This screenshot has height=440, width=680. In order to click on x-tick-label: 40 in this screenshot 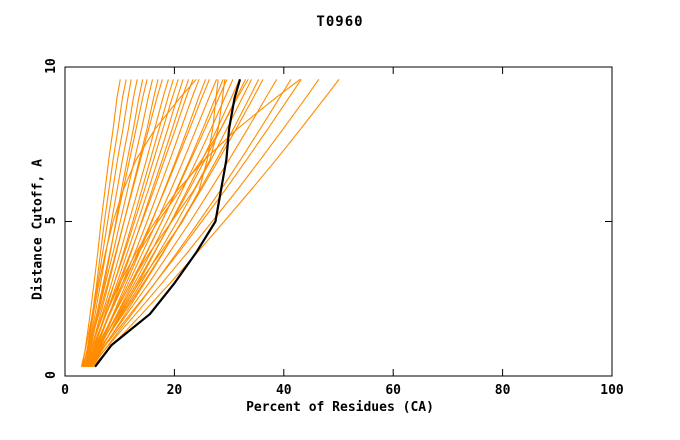, I will do `click(284, 390)`.